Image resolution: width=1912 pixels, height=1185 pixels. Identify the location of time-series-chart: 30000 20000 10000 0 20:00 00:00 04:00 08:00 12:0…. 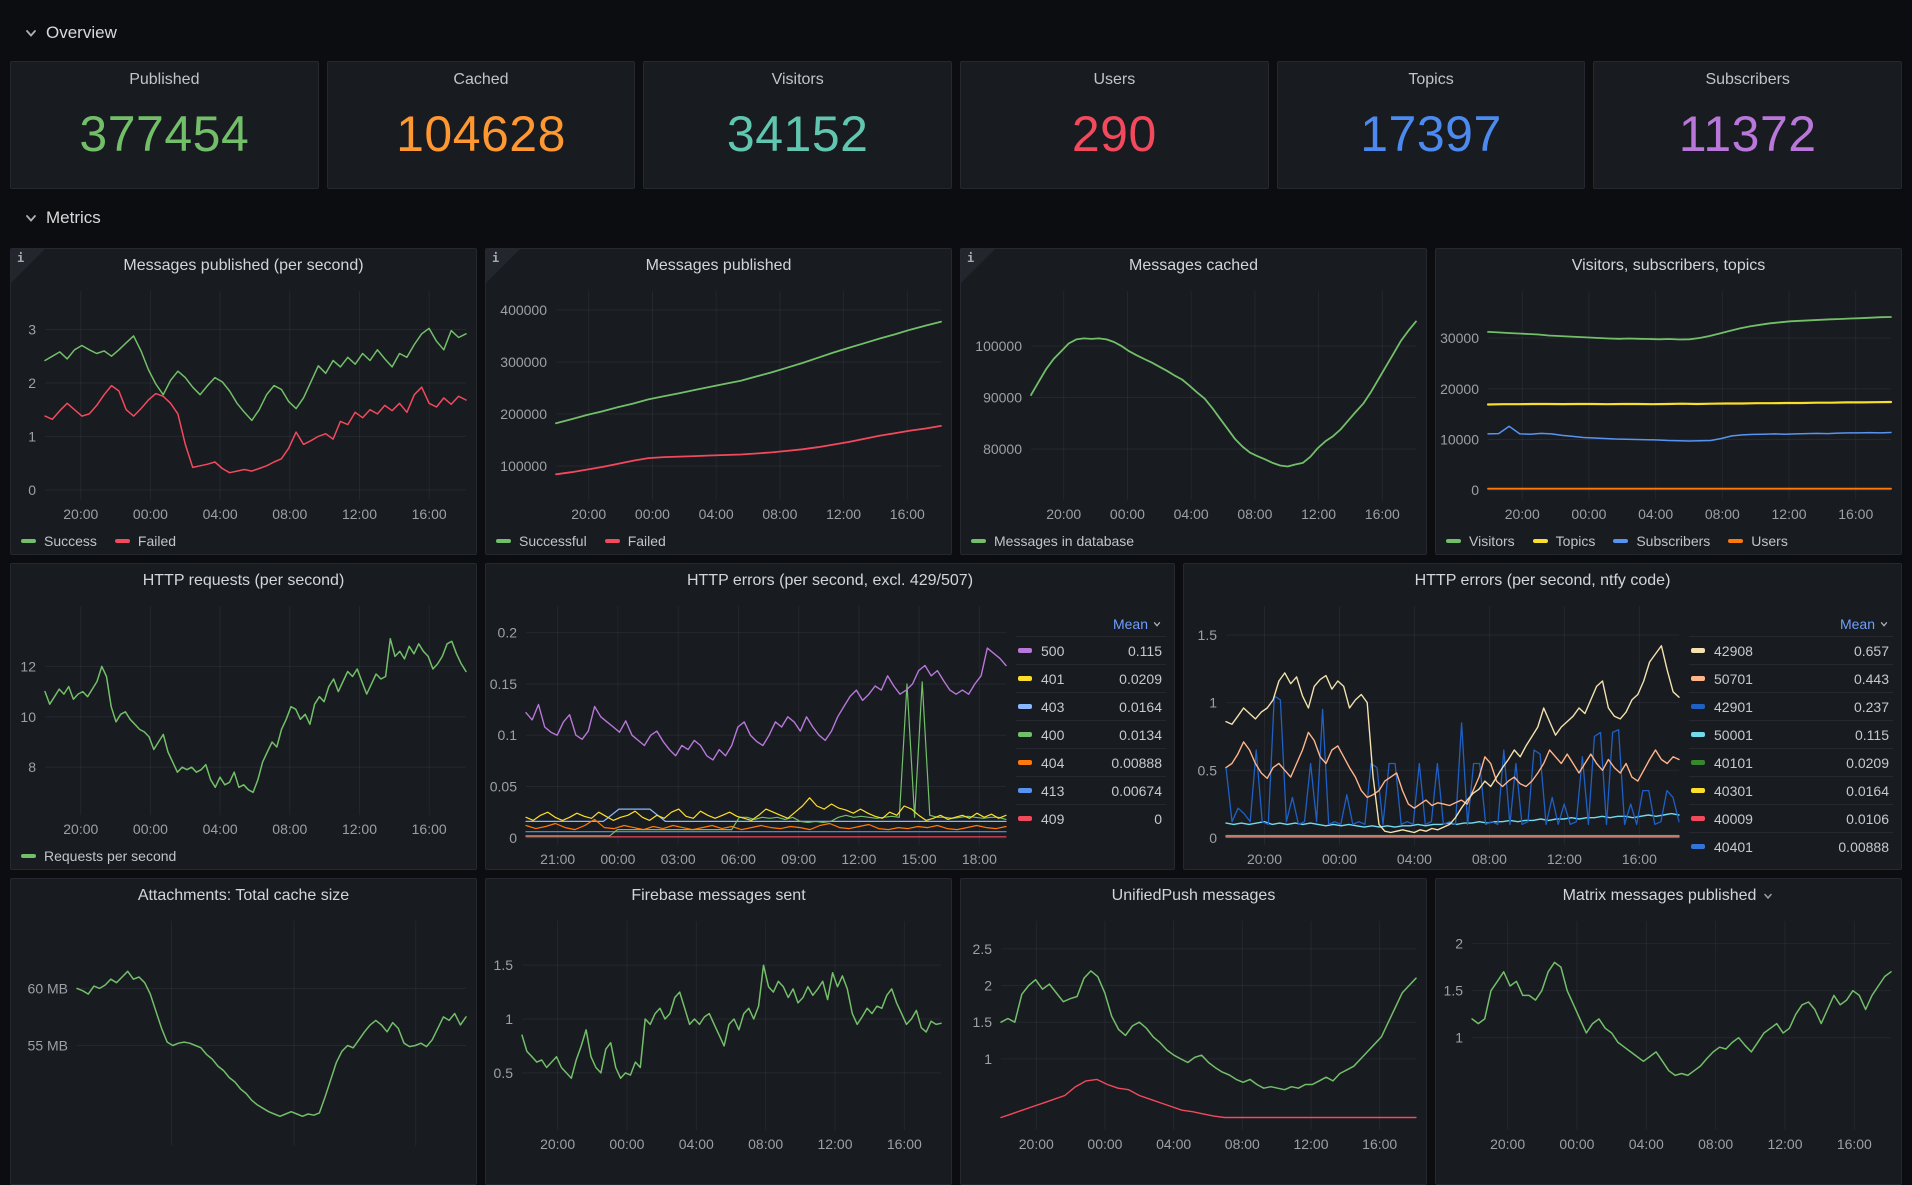
(1668, 404).